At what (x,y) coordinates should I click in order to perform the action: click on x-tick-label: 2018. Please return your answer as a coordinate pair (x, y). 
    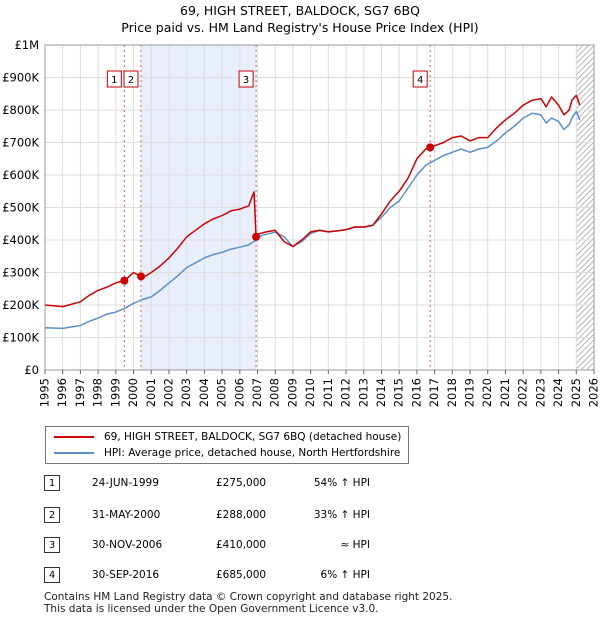
    Looking at the image, I should click on (452, 392).